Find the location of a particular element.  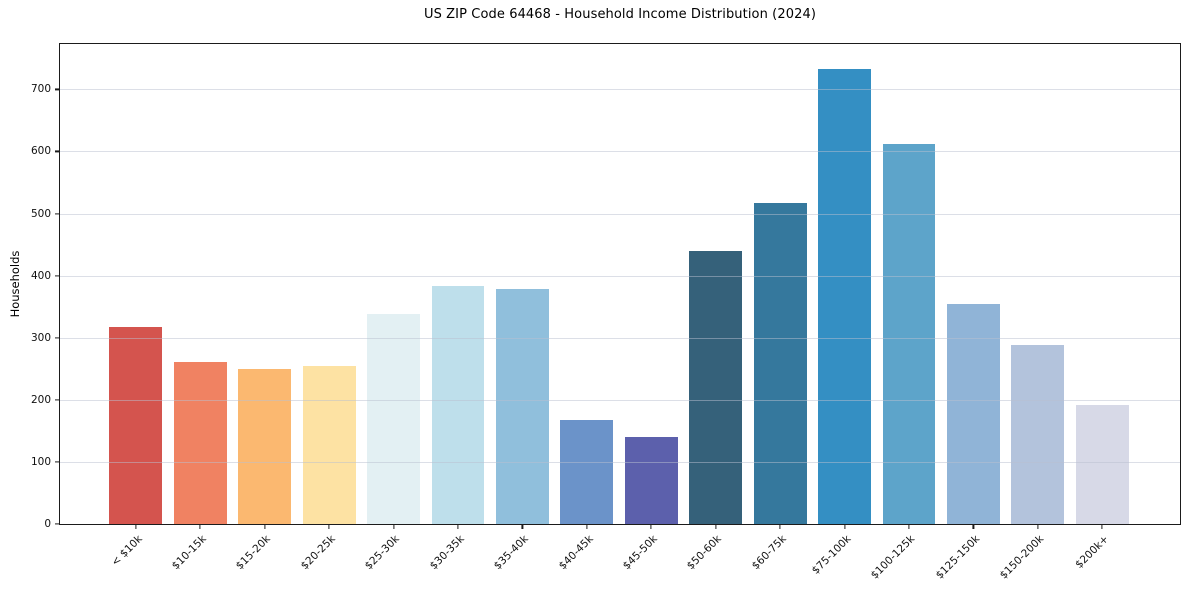

bar-100-125k is located at coordinates (909, 333).